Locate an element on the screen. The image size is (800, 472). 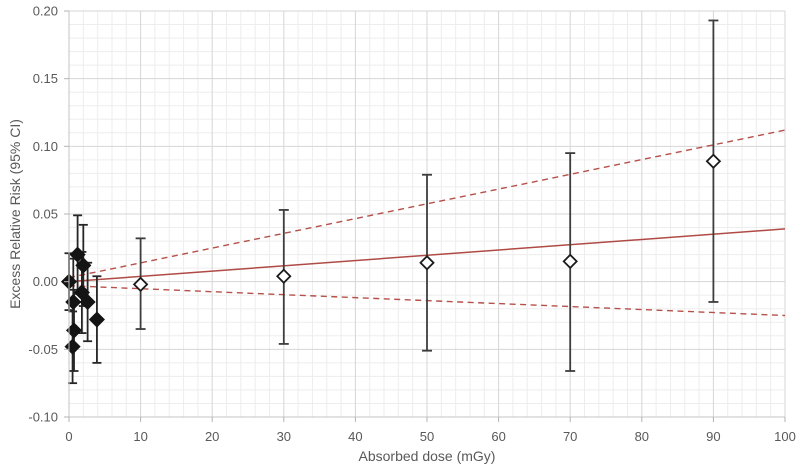
x-axis-title: Absorbed dose (mGy) is located at coordinates (427, 456).